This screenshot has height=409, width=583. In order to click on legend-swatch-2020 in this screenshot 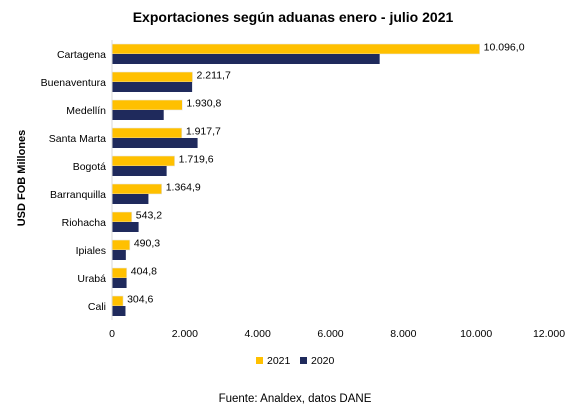, I will do `click(303, 360)`.